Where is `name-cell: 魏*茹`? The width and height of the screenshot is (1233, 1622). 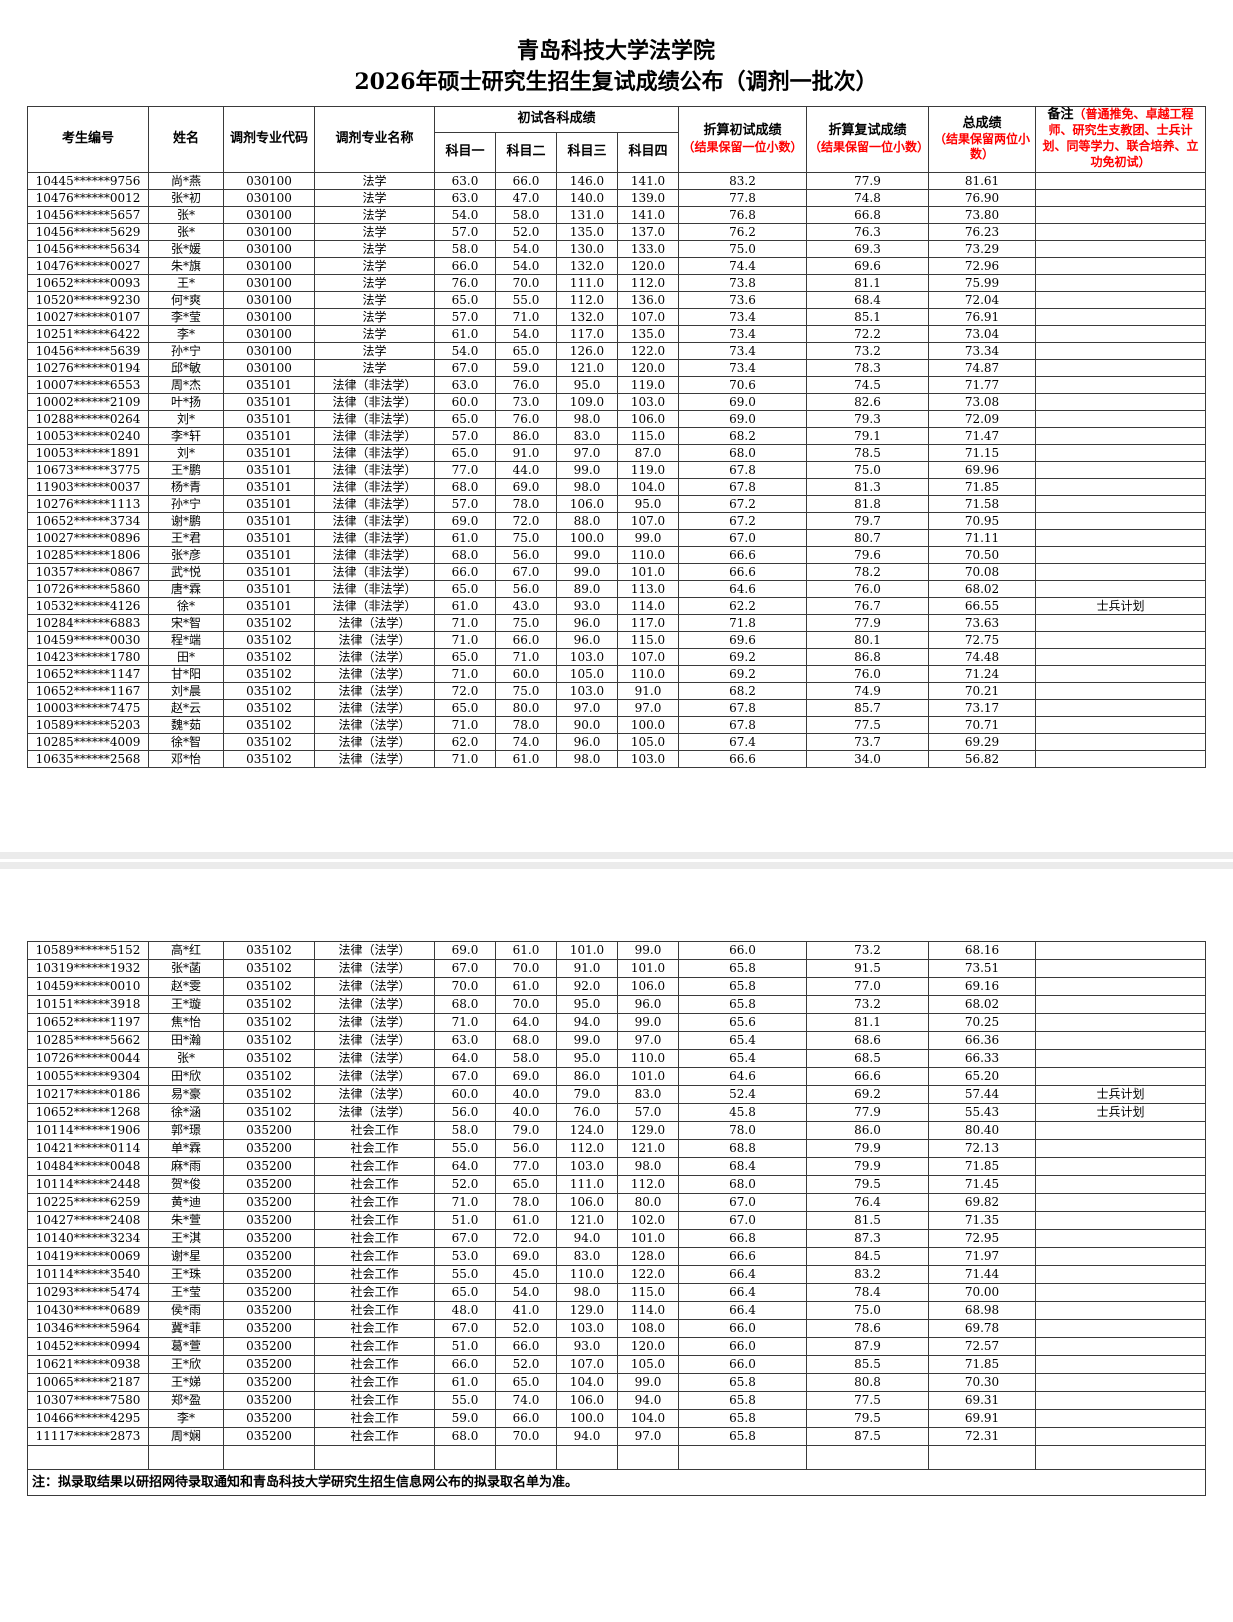 name-cell: 魏*茹 is located at coordinates (186, 724).